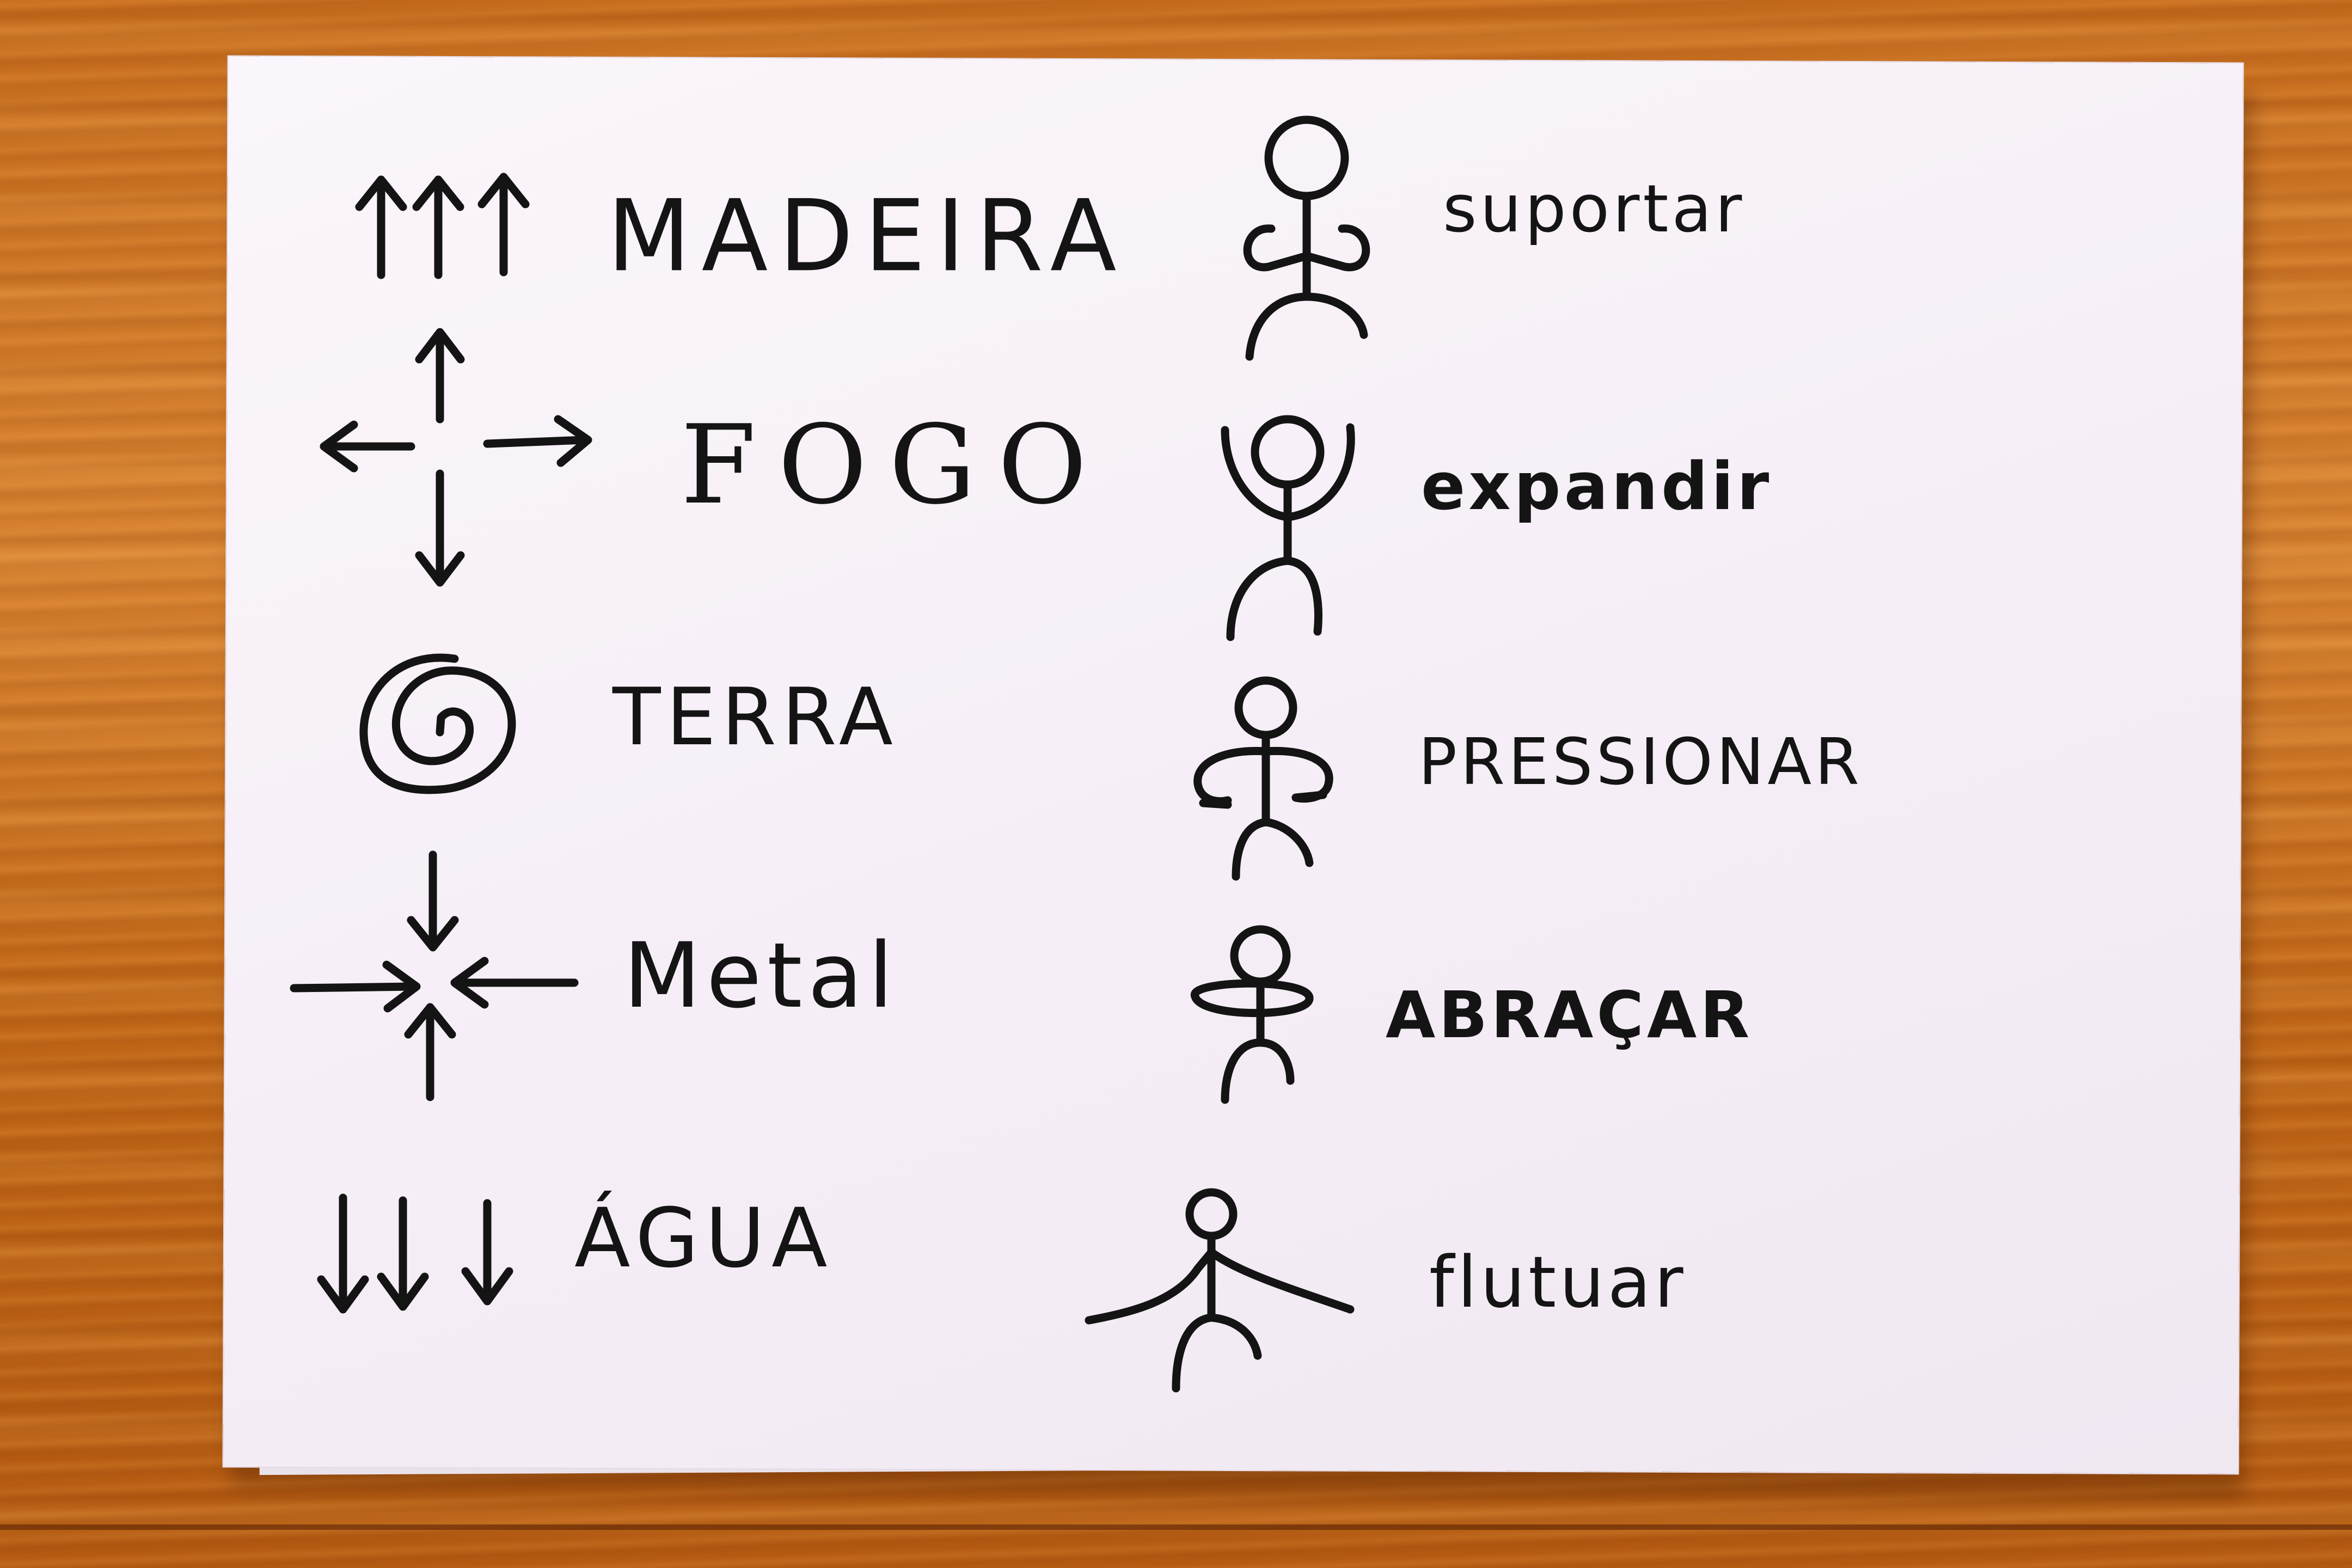 The image size is (2352, 1568). Describe the element at coordinates (415, 1253) in the screenshot. I see `water-down-arrows-icon` at that location.